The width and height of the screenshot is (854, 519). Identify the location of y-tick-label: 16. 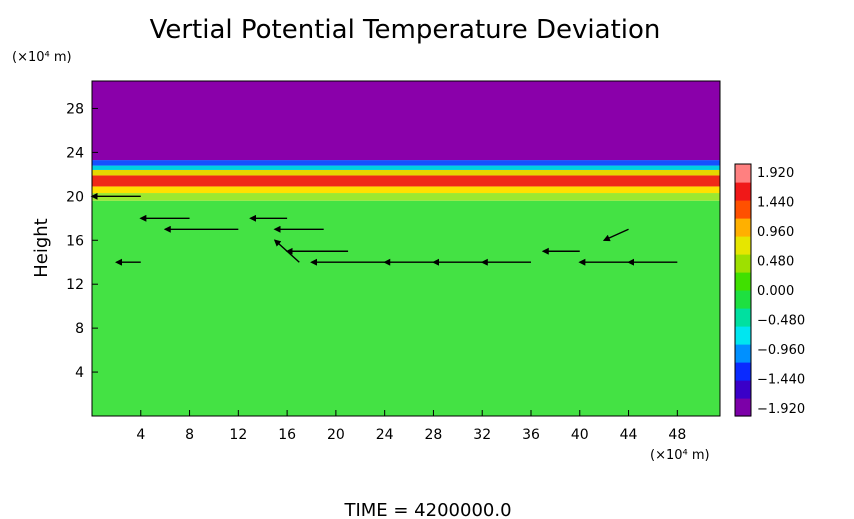
(75, 241).